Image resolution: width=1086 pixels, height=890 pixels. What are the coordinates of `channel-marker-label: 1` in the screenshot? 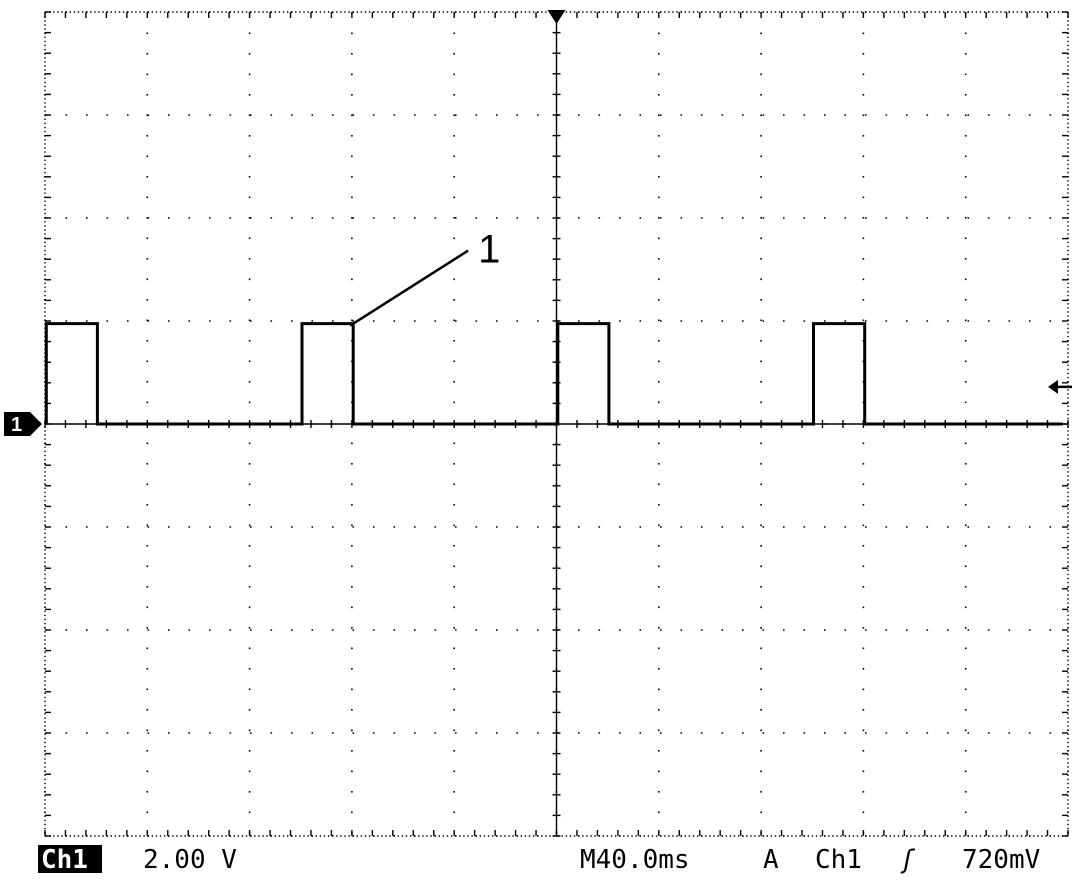 It's located at (16, 425).